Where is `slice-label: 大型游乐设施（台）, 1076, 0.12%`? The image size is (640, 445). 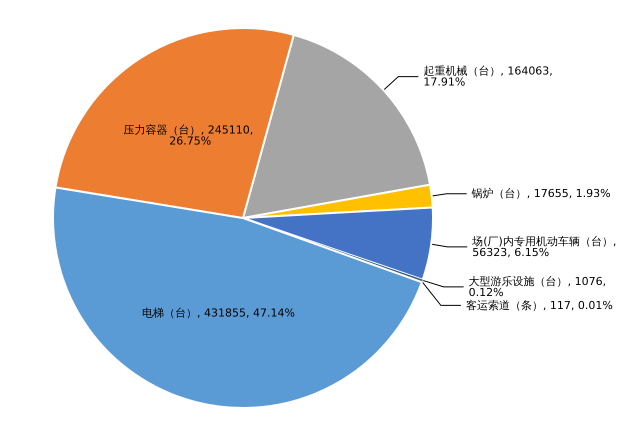 slice-label: 大型游乐设施（台）, 1076, 0.12% is located at coordinates (539, 286).